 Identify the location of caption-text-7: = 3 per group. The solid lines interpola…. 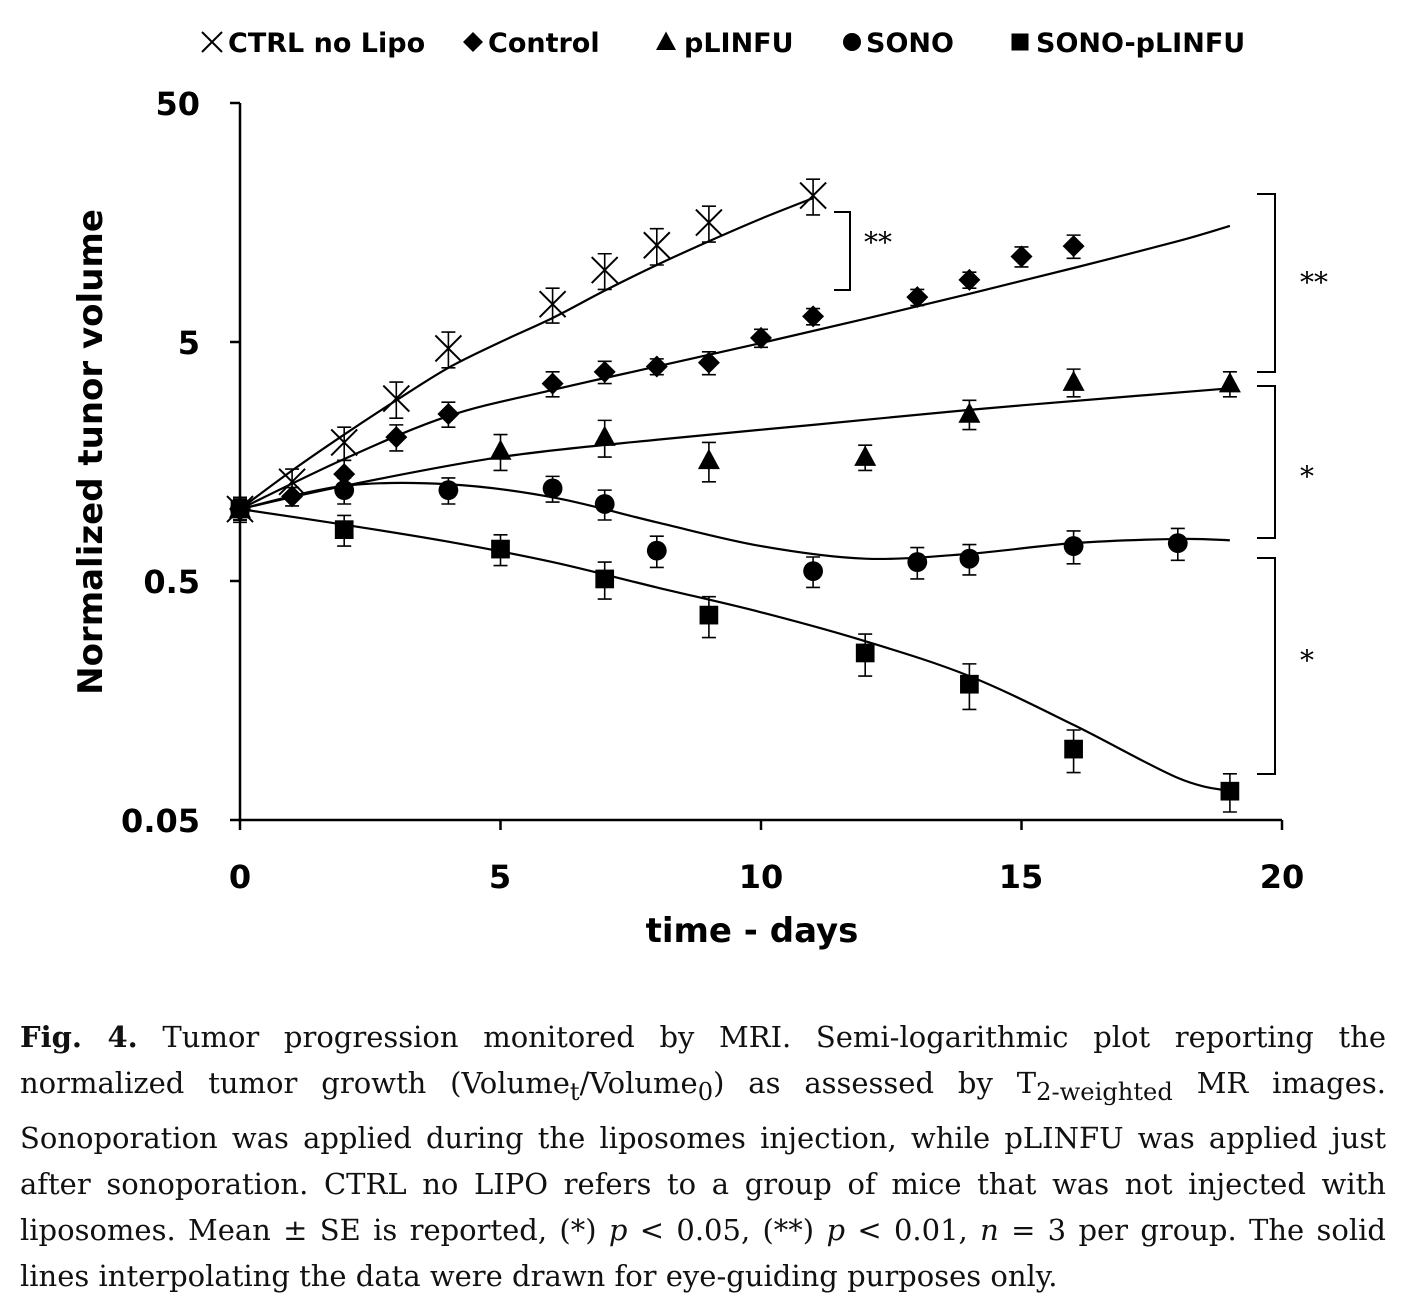
(703, 1252).